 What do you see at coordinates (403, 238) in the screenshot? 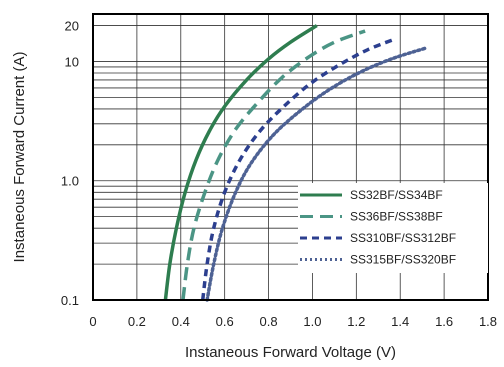
I see `legend-label: SS310BF/SS312BF` at bounding box center [403, 238].